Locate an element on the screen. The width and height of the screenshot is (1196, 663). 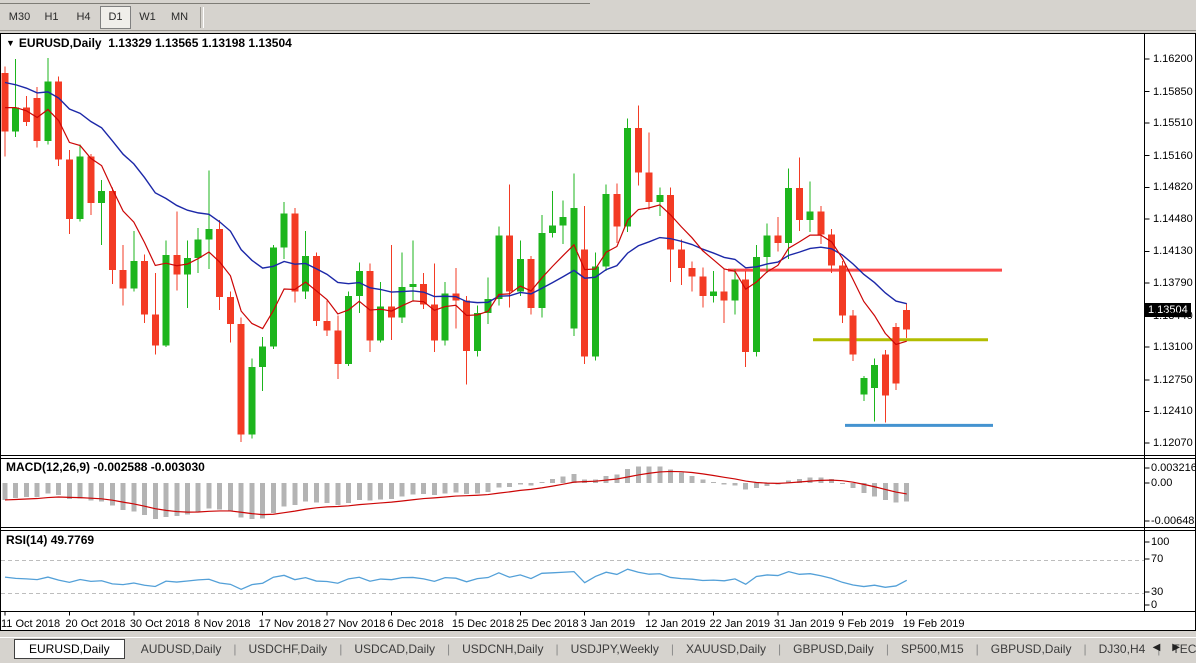
timeframe-toolbar: M30 H1 H4 D1 W1 MN is located at coordinates (598, 17).